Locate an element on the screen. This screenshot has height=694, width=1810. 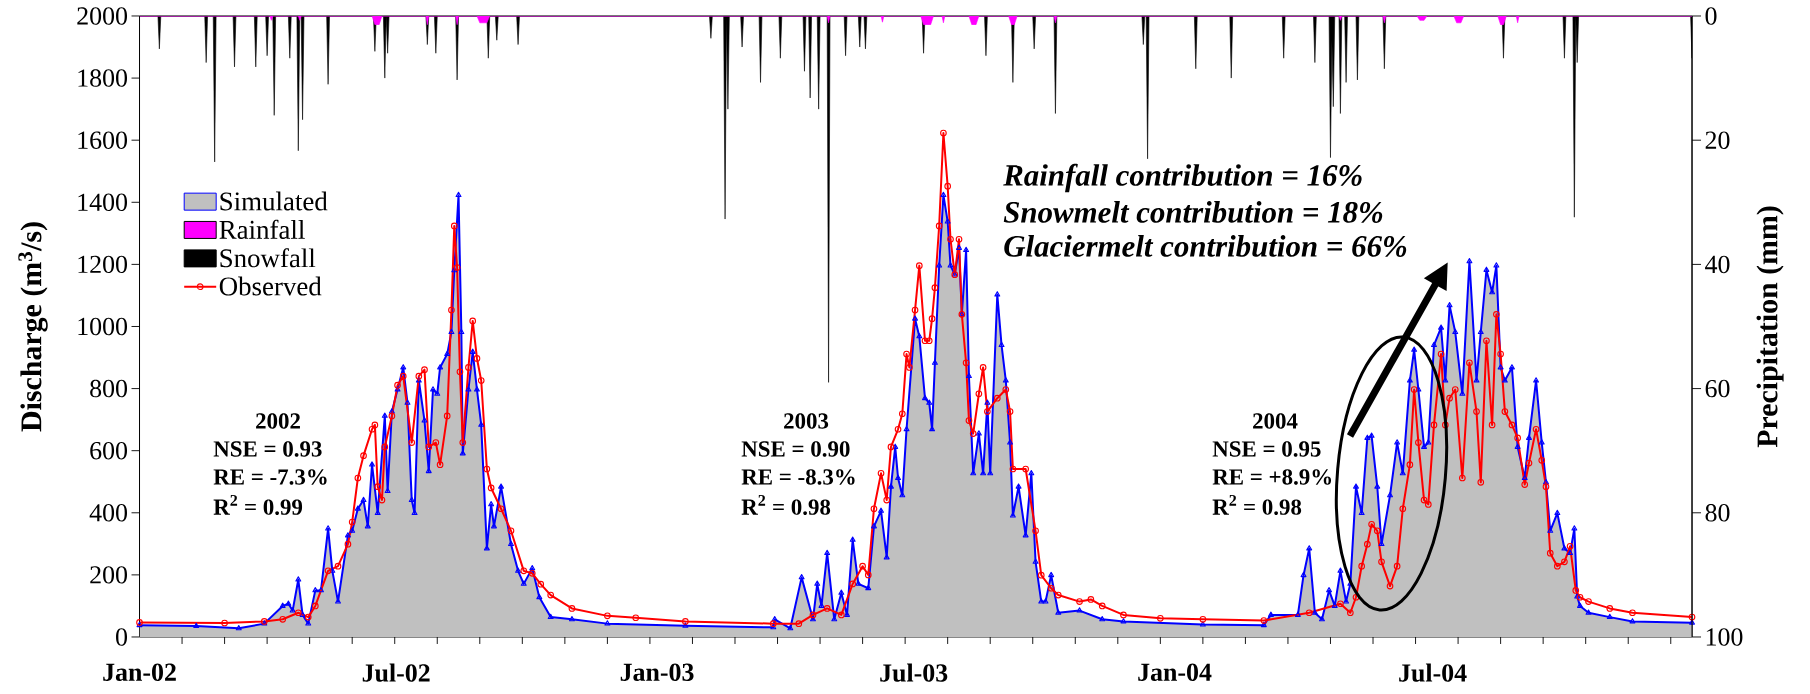
annotation: NSE = 0.93 is located at coordinates (267, 449).